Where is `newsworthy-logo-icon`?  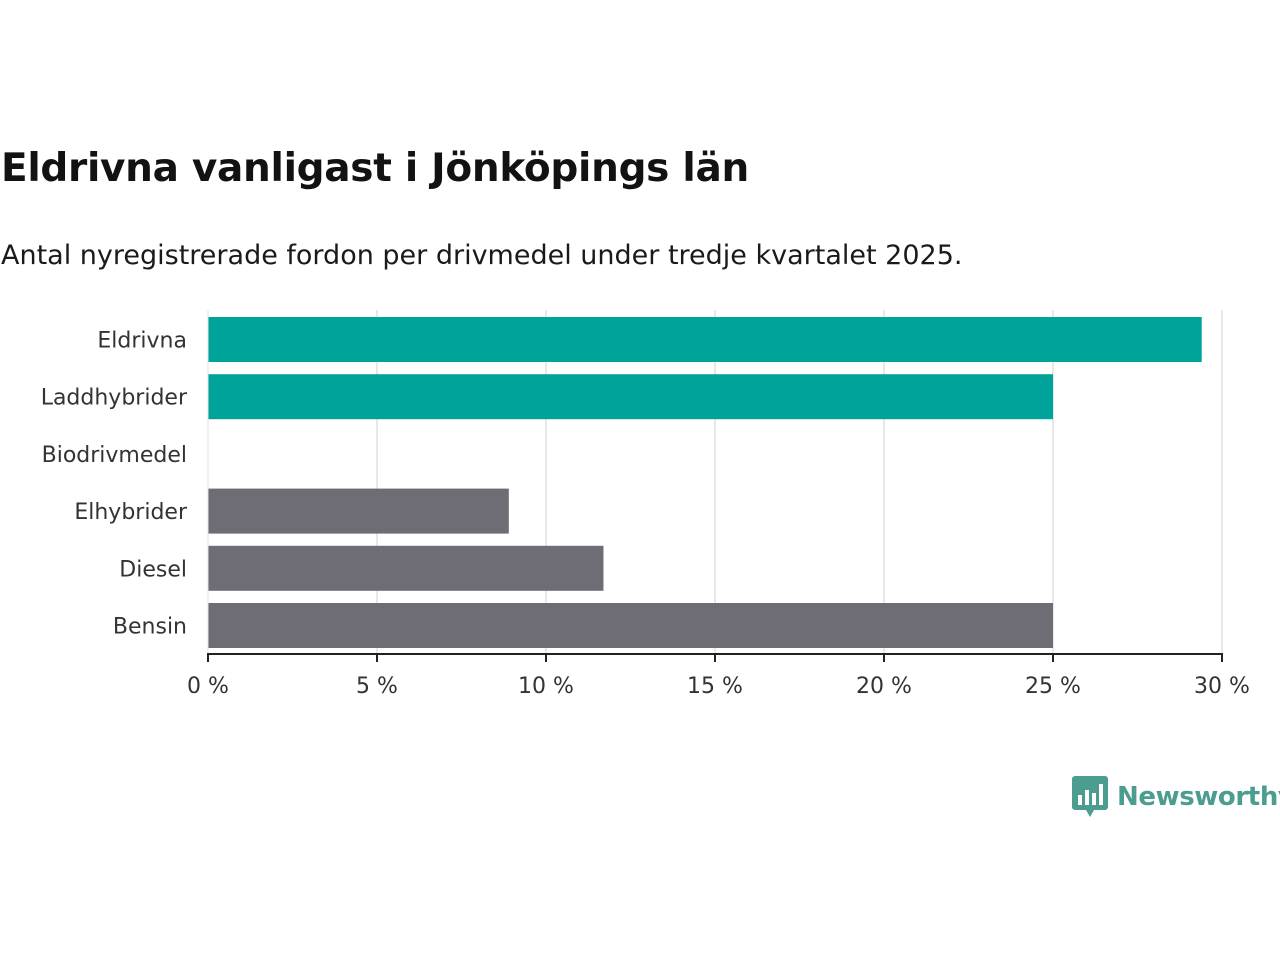
newsworthy-logo-icon is located at coordinates (1090, 796).